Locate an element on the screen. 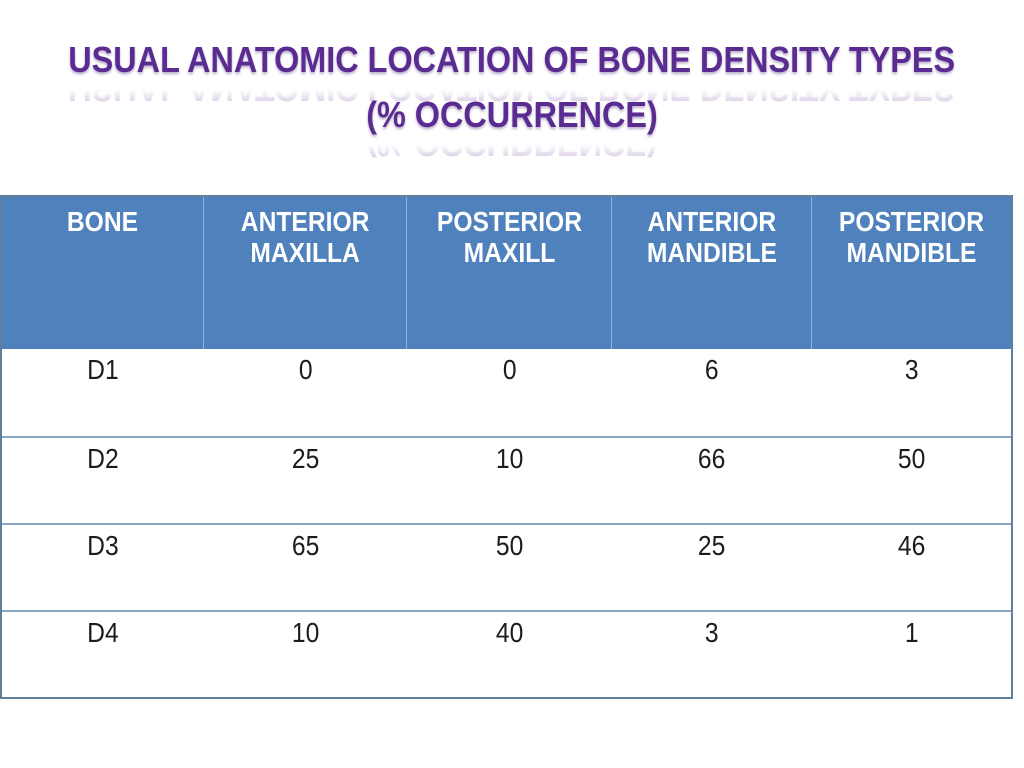  header-line: MAXILLA is located at coordinates (305, 252).